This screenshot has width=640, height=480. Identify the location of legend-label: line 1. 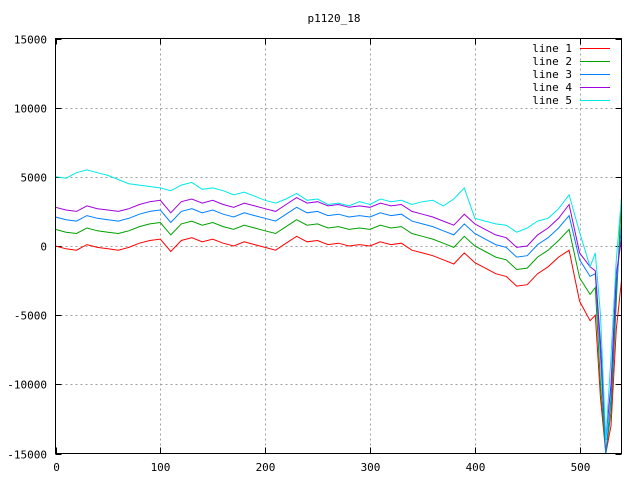
(552, 48).